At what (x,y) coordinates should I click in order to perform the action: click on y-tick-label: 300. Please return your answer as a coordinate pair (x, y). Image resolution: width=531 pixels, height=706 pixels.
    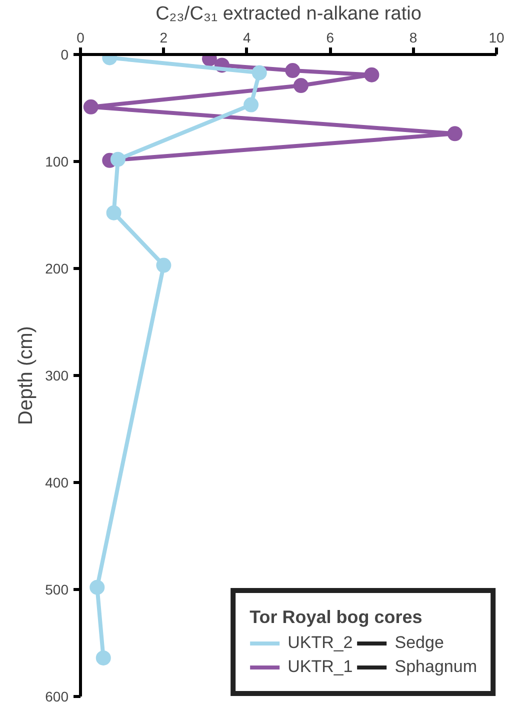
    Looking at the image, I should click on (57, 376).